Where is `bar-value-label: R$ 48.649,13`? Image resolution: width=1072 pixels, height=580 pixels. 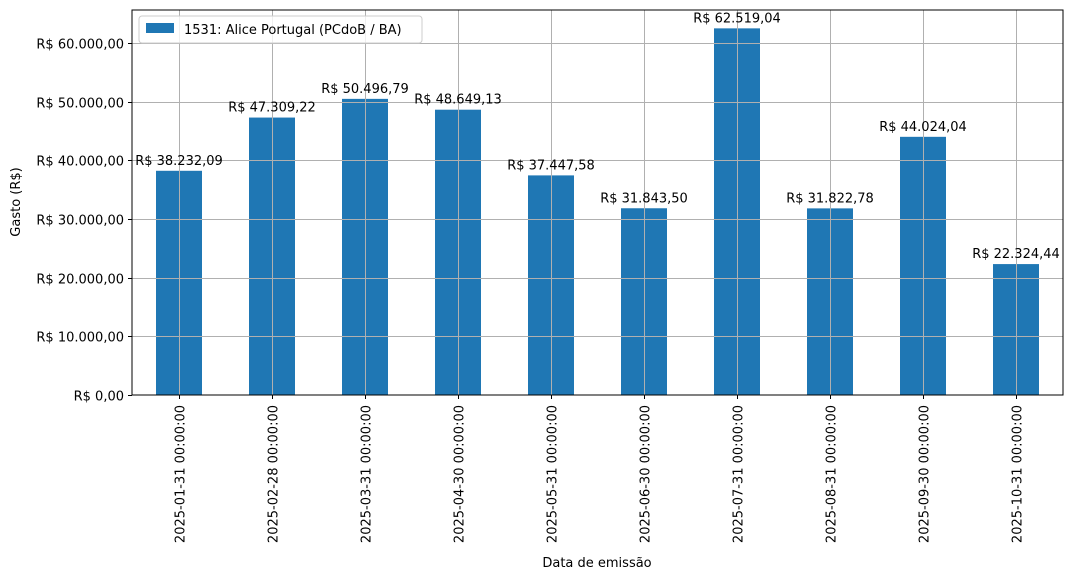 bar-value-label: R$ 48.649,13 is located at coordinates (458, 100).